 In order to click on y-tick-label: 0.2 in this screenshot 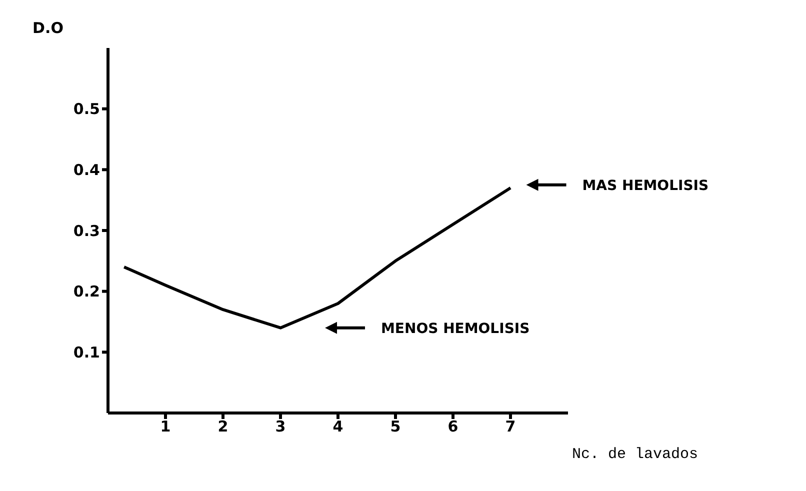, I will do `click(86, 291)`.